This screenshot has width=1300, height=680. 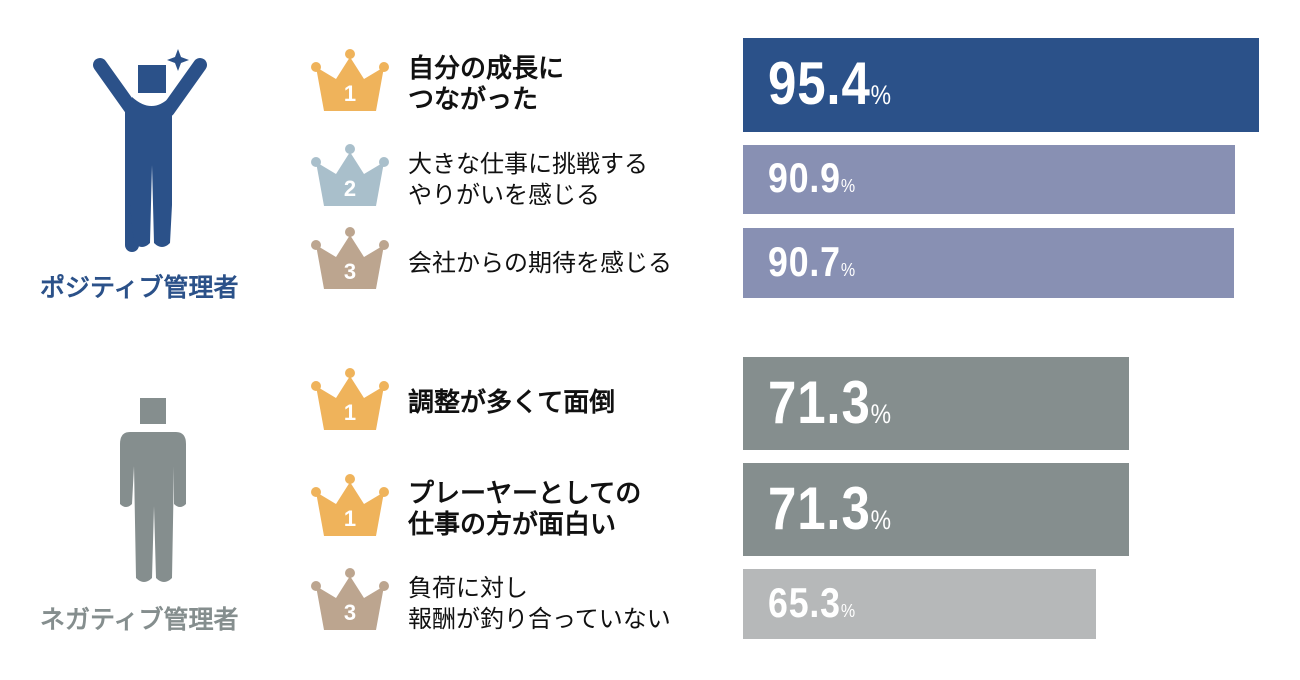 What do you see at coordinates (812, 178) in the screenshot?
I see `bar-value-label: 90.9%` at bounding box center [812, 178].